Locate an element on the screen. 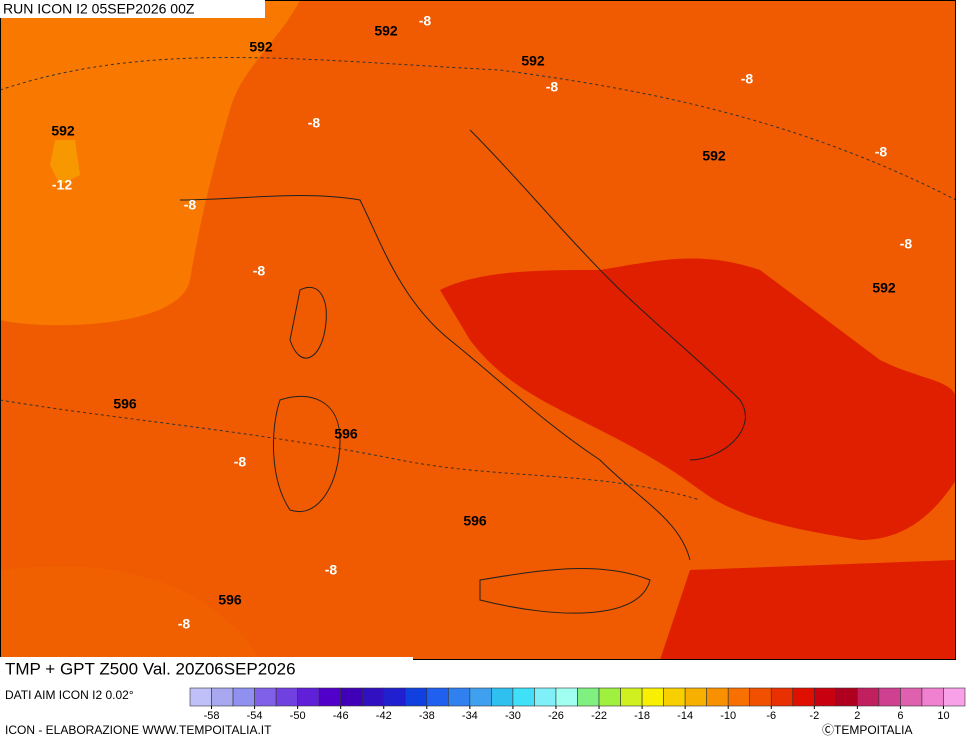 The height and width of the screenshot is (745, 968). legend-tick-label: -54 is located at coordinates (255, 716).